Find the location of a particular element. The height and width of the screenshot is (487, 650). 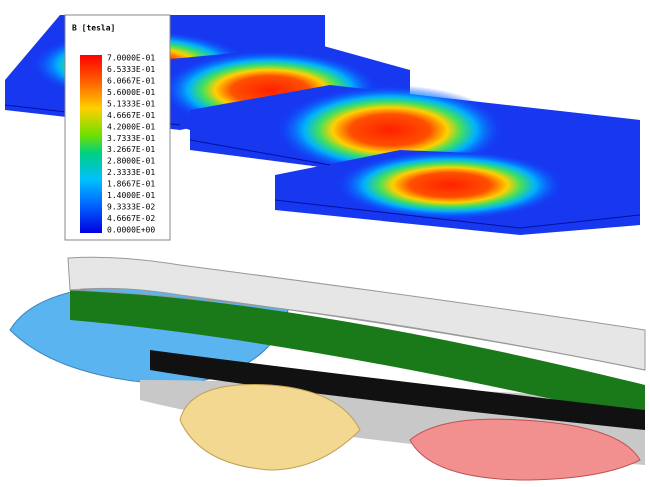

legend-label: 1.4000E-01 is located at coordinates (131, 195).